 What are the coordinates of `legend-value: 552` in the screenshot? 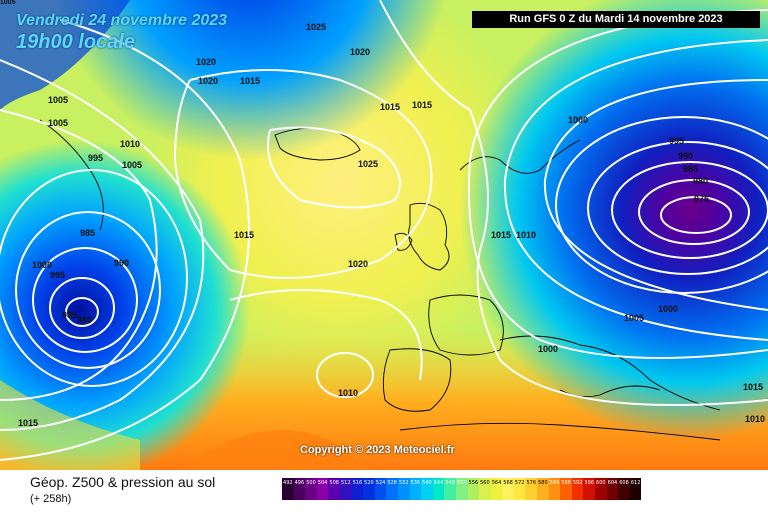 It's located at (461, 483).